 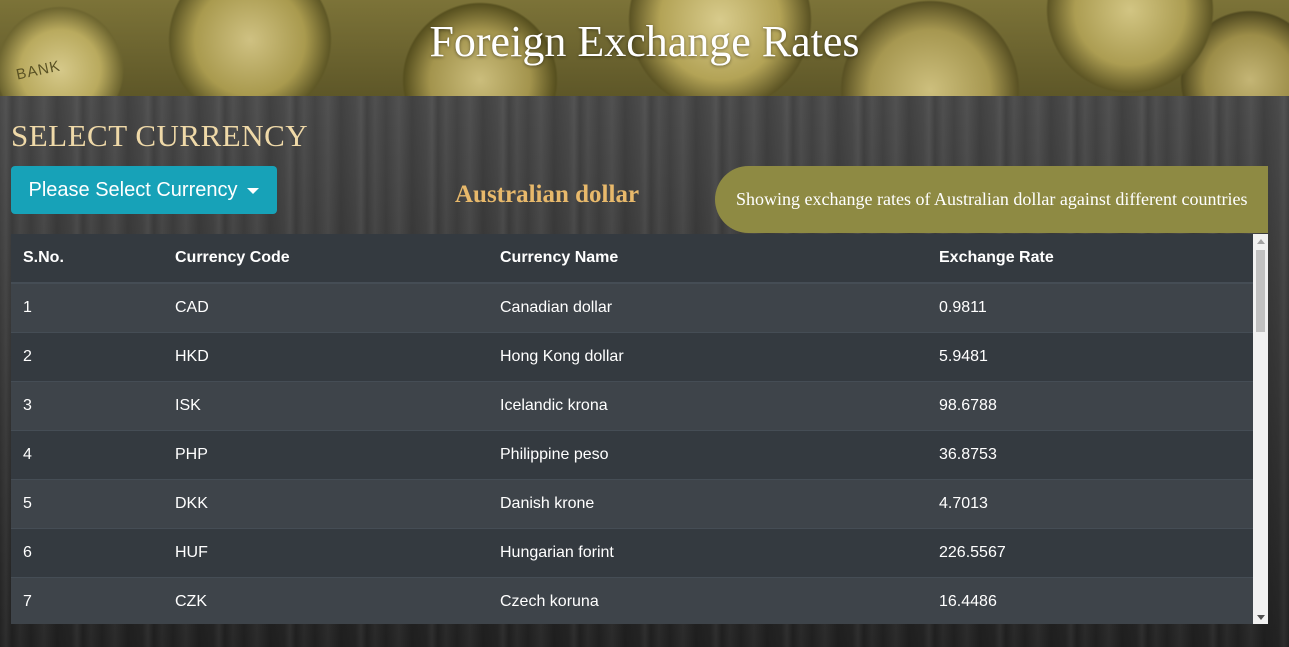 What do you see at coordinates (707, 553) in the screenshot?
I see `cell-name: Hungarian forint` at bounding box center [707, 553].